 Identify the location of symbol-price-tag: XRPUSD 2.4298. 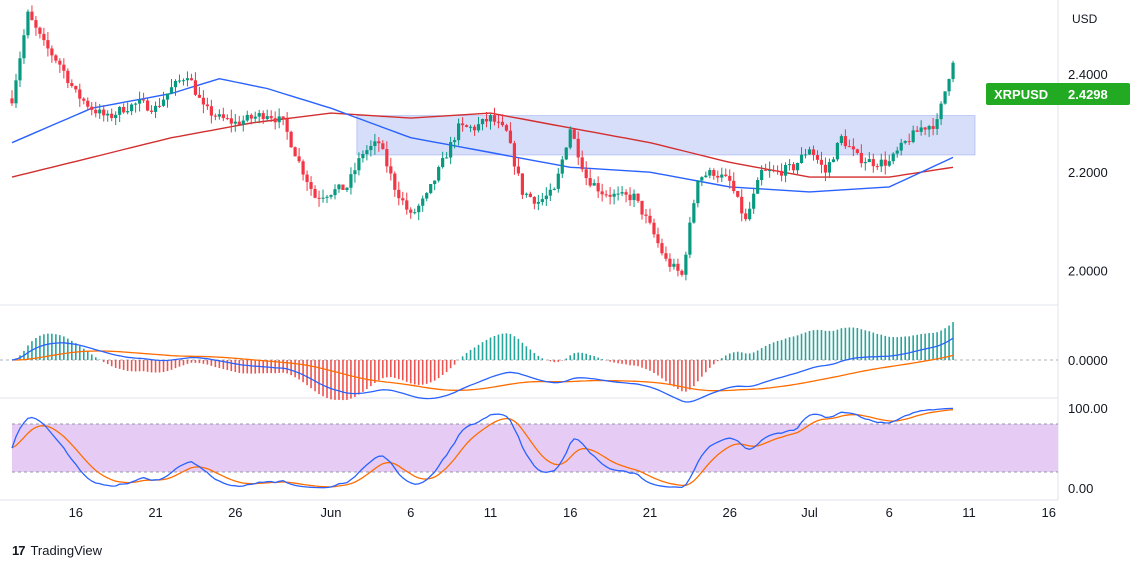
(1058, 94).